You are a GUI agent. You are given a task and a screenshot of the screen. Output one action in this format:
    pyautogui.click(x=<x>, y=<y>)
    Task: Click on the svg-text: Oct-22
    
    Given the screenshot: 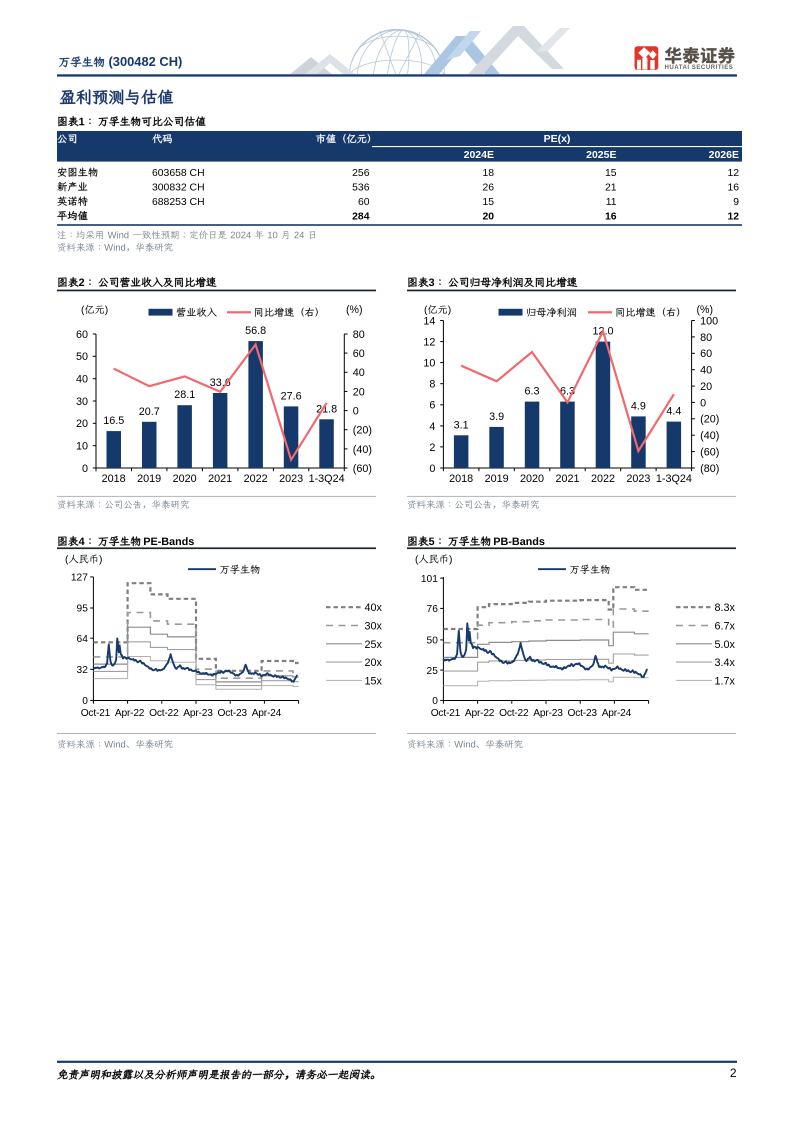 What is the action you would take?
    pyautogui.click(x=514, y=713)
    